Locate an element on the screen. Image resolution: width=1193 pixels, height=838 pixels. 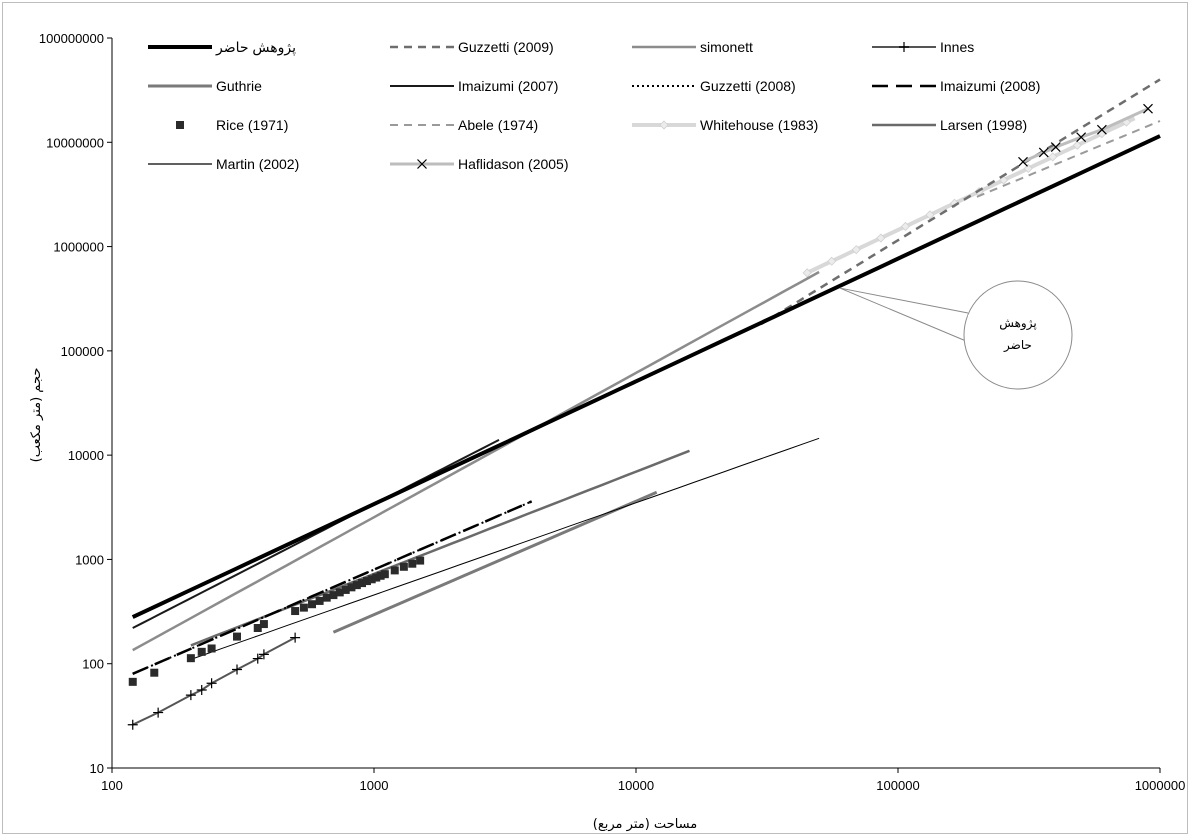
y-tick-label: 10000000 is located at coordinates (75, 142).